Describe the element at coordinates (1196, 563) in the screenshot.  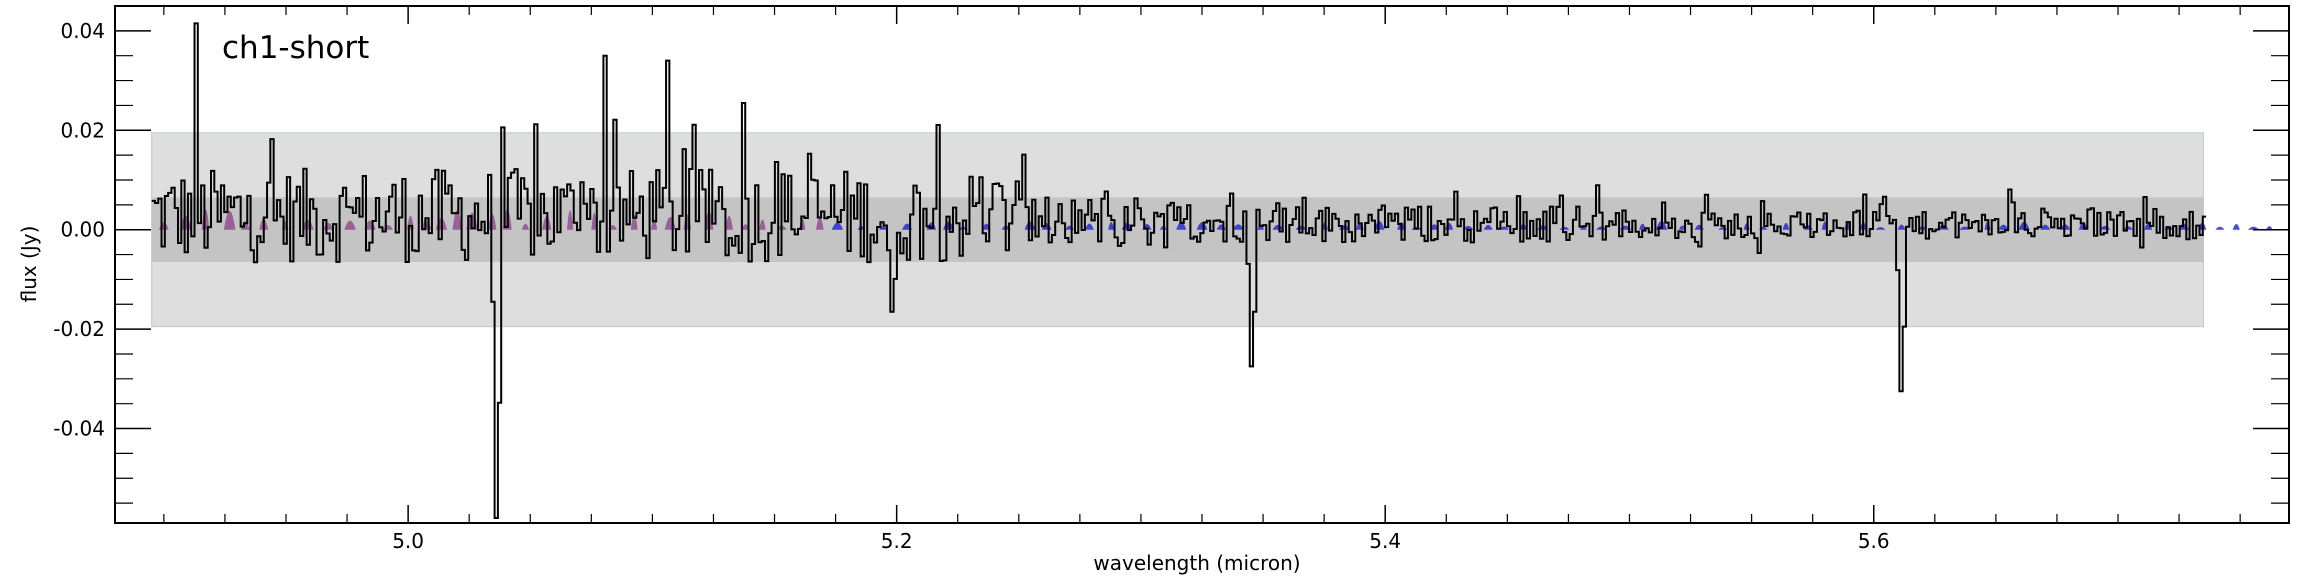
I see `x-axis-label: wavelength (micron)` at that location.